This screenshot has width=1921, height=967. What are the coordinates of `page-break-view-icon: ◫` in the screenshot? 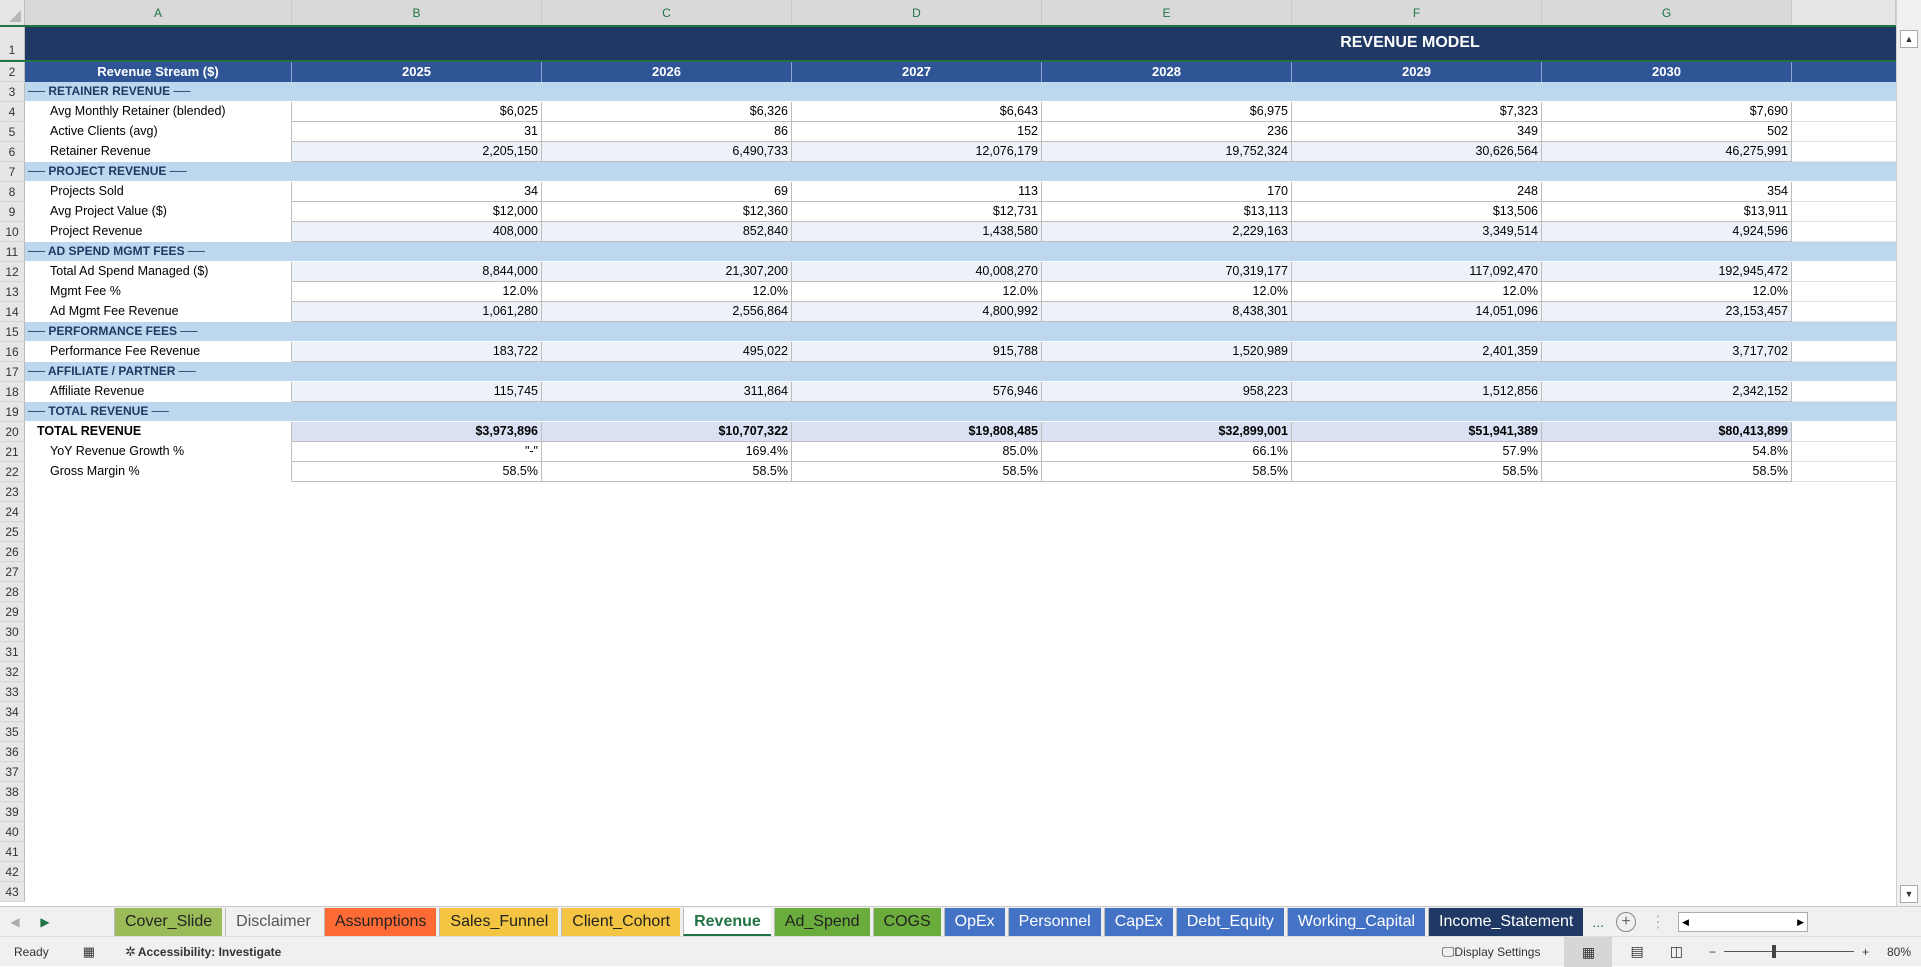 It's located at (1676, 951).